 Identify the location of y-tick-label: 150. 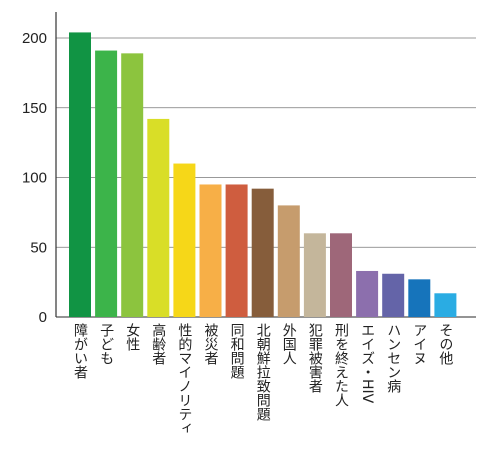
(34, 108).